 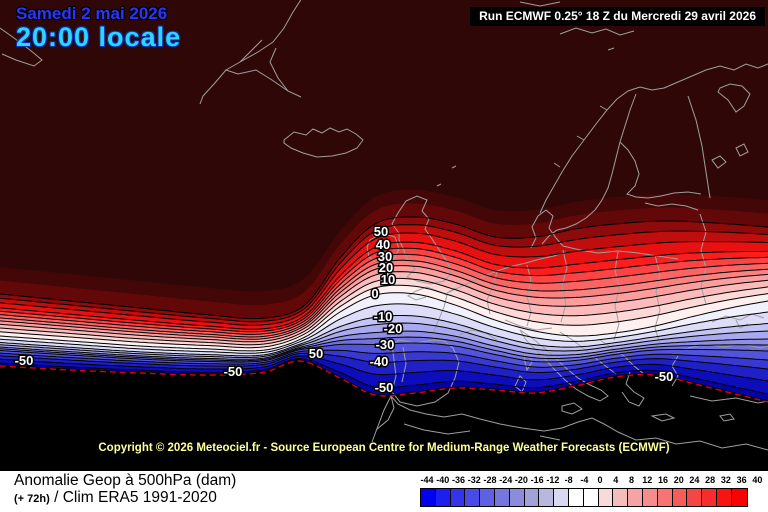 What do you see at coordinates (506, 480) in the screenshot?
I see `colorbar-tick-label: -24` at bounding box center [506, 480].